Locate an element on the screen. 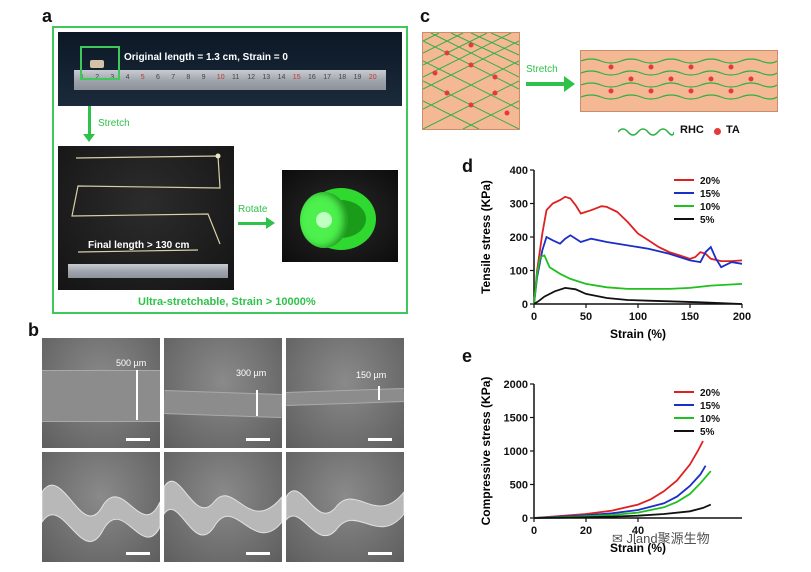  x-tick-label: 200 is located at coordinates (742, 317).